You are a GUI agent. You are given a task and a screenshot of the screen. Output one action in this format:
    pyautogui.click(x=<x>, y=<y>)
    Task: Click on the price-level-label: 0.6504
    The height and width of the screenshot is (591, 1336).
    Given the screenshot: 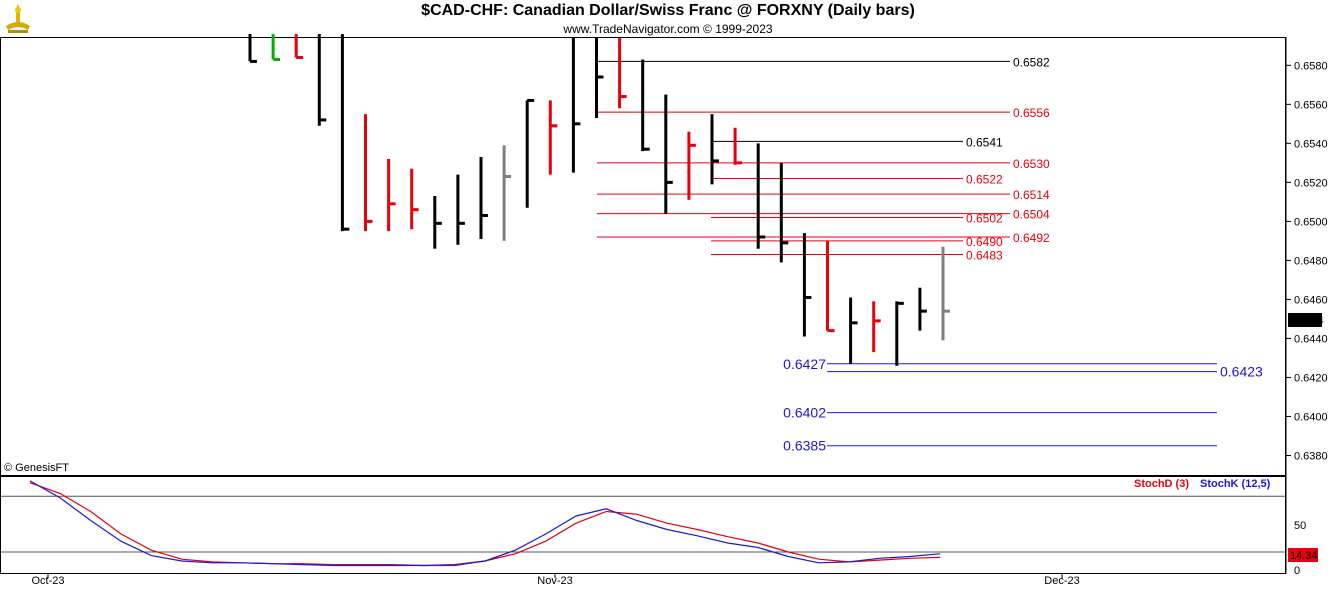 What is the action you would take?
    pyautogui.click(x=1031, y=215)
    